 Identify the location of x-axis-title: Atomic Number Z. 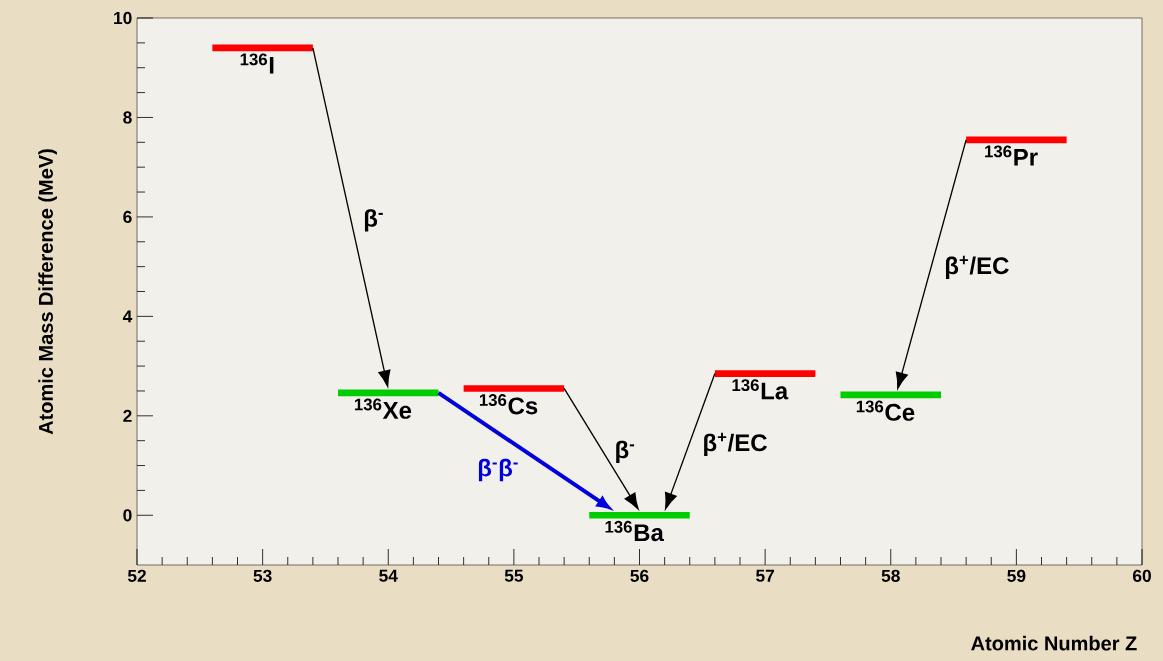
(1054, 643).